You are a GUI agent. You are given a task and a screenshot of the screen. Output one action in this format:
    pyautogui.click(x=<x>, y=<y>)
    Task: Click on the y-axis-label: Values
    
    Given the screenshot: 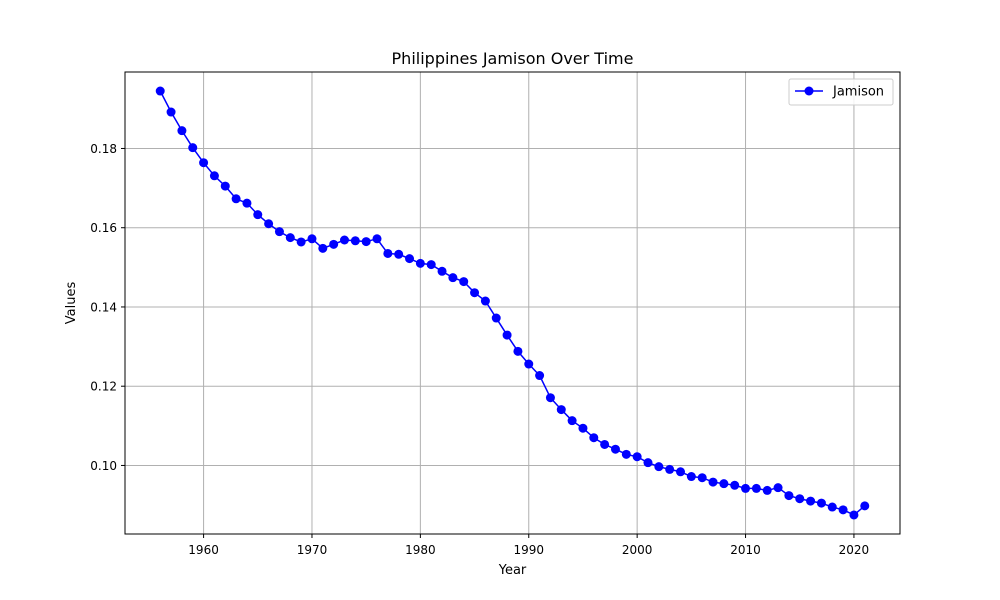 What is the action you would take?
    pyautogui.click(x=71, y=303)
    